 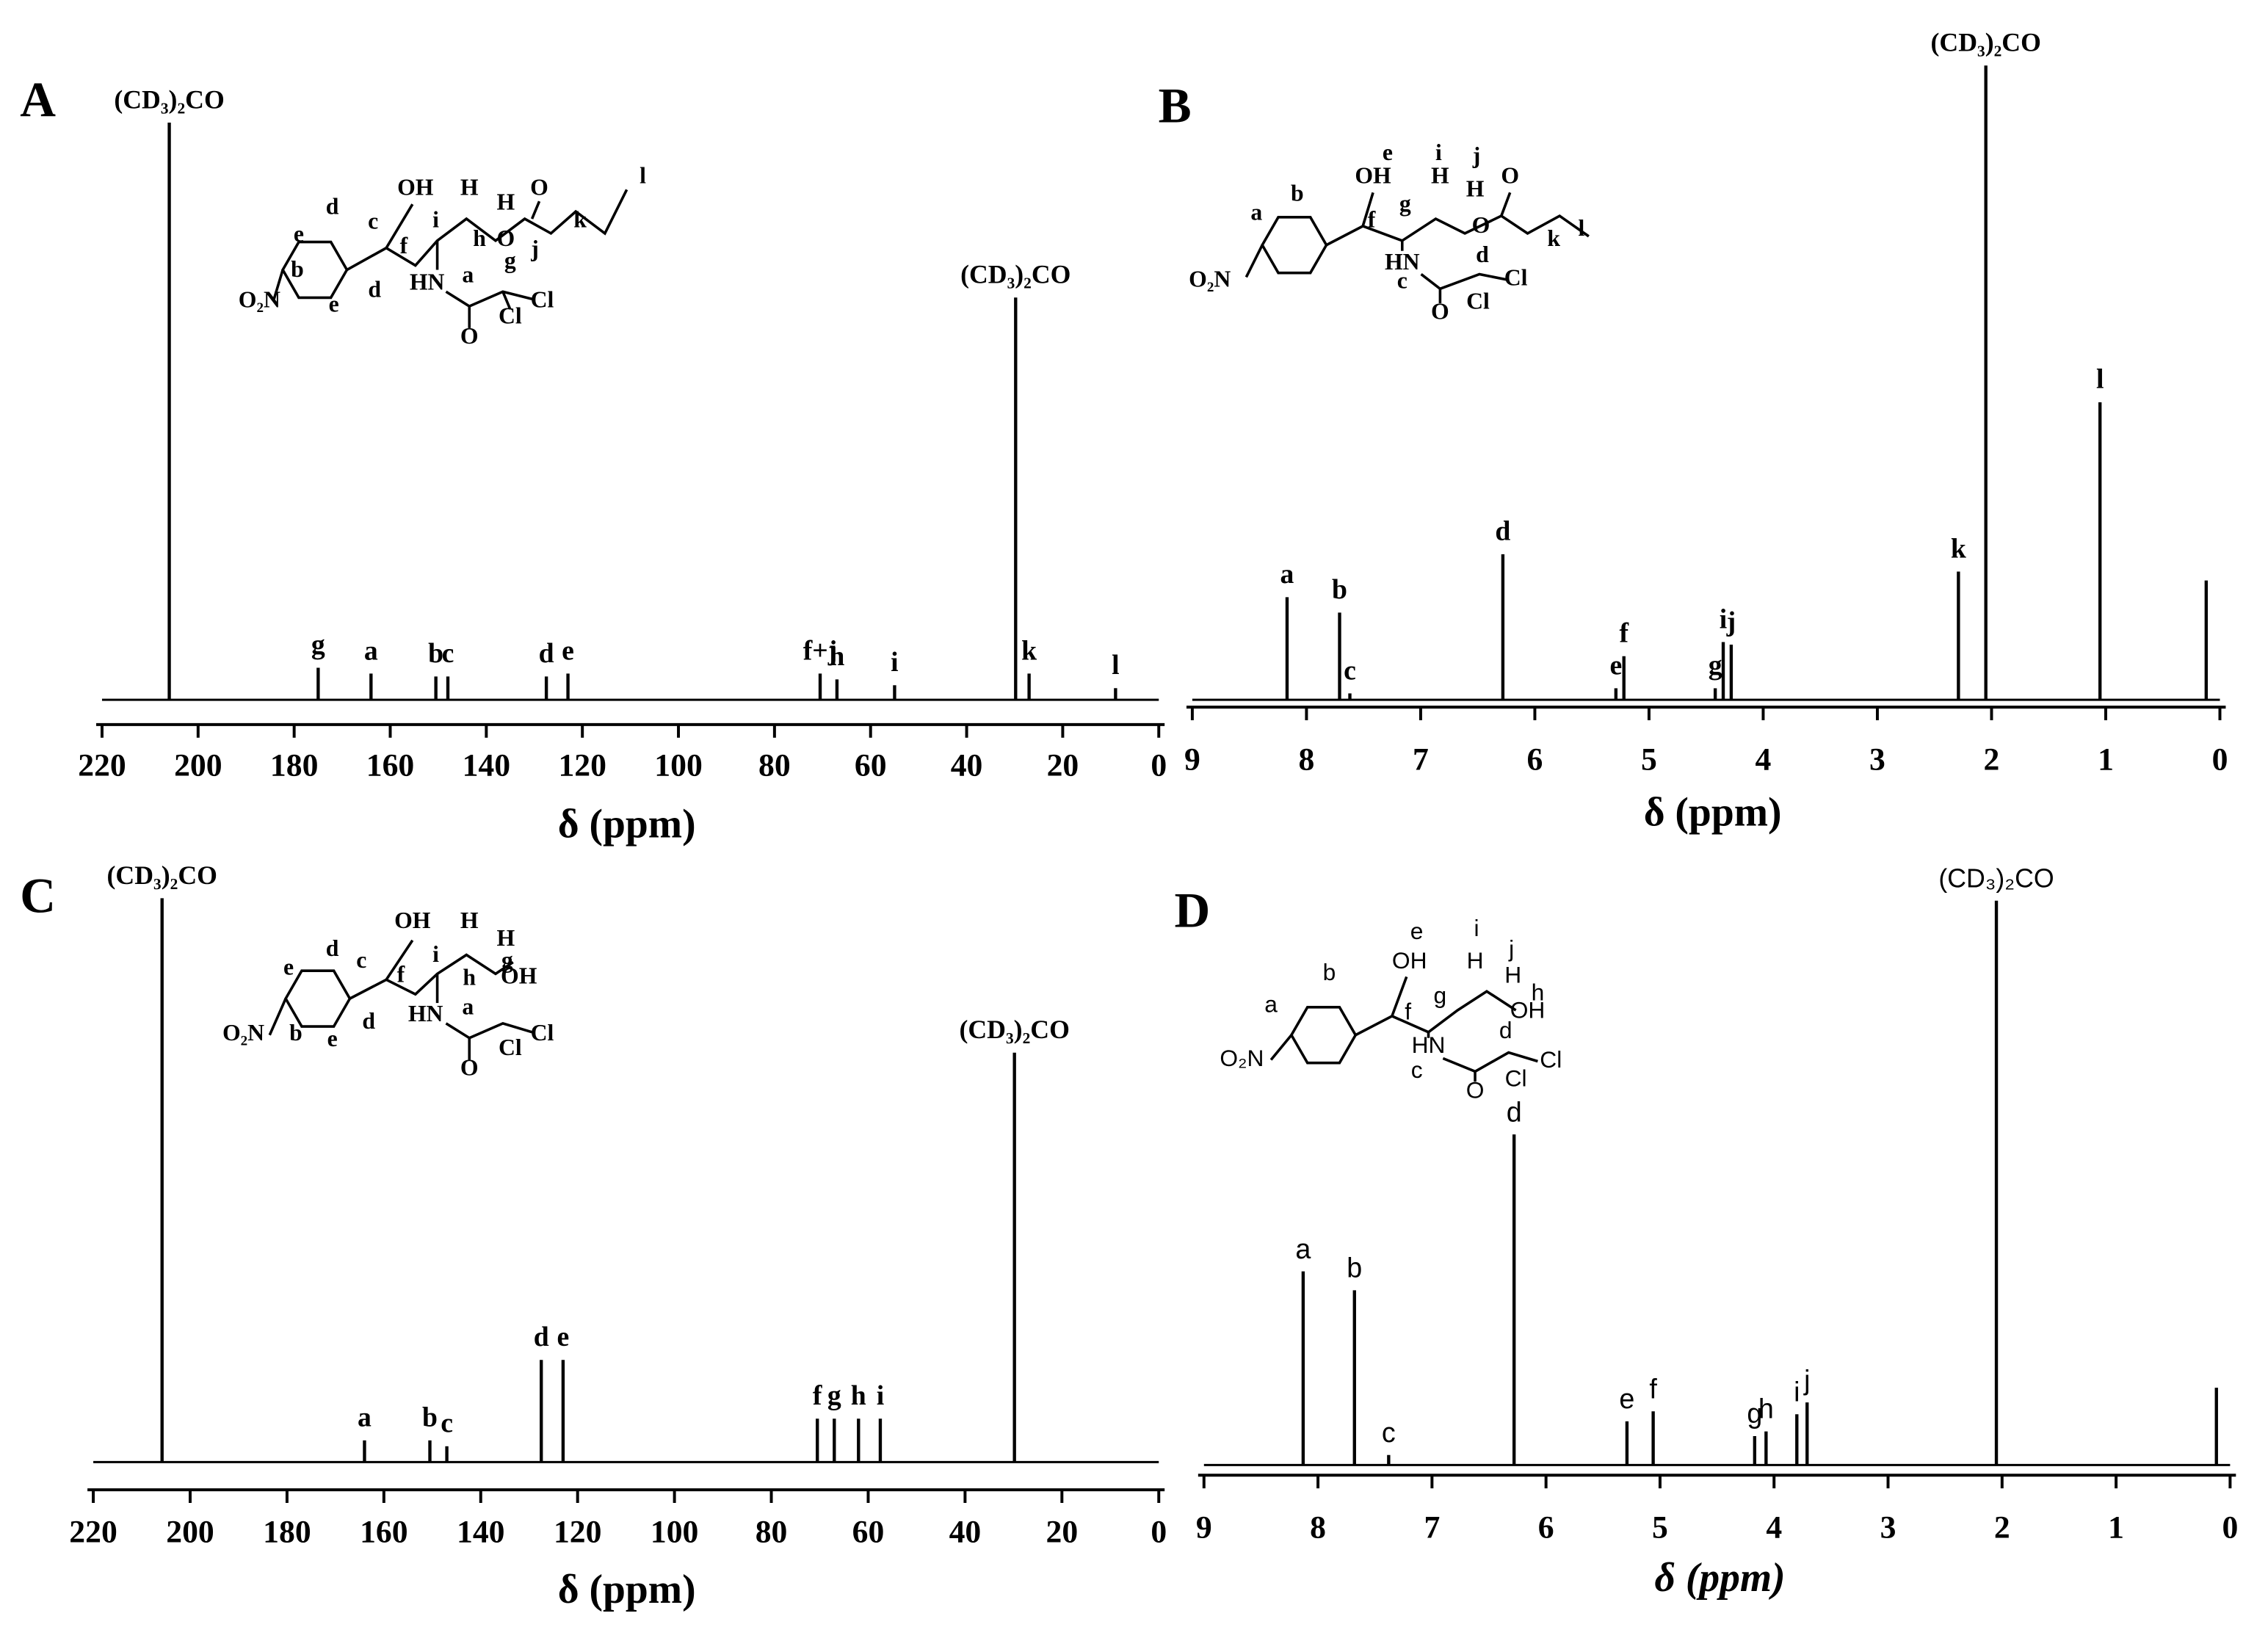 What do you see at coordinates (965, 1532) in the screenshot?
I see `x-tick-label: 40` at bounding box center [965, 1532].